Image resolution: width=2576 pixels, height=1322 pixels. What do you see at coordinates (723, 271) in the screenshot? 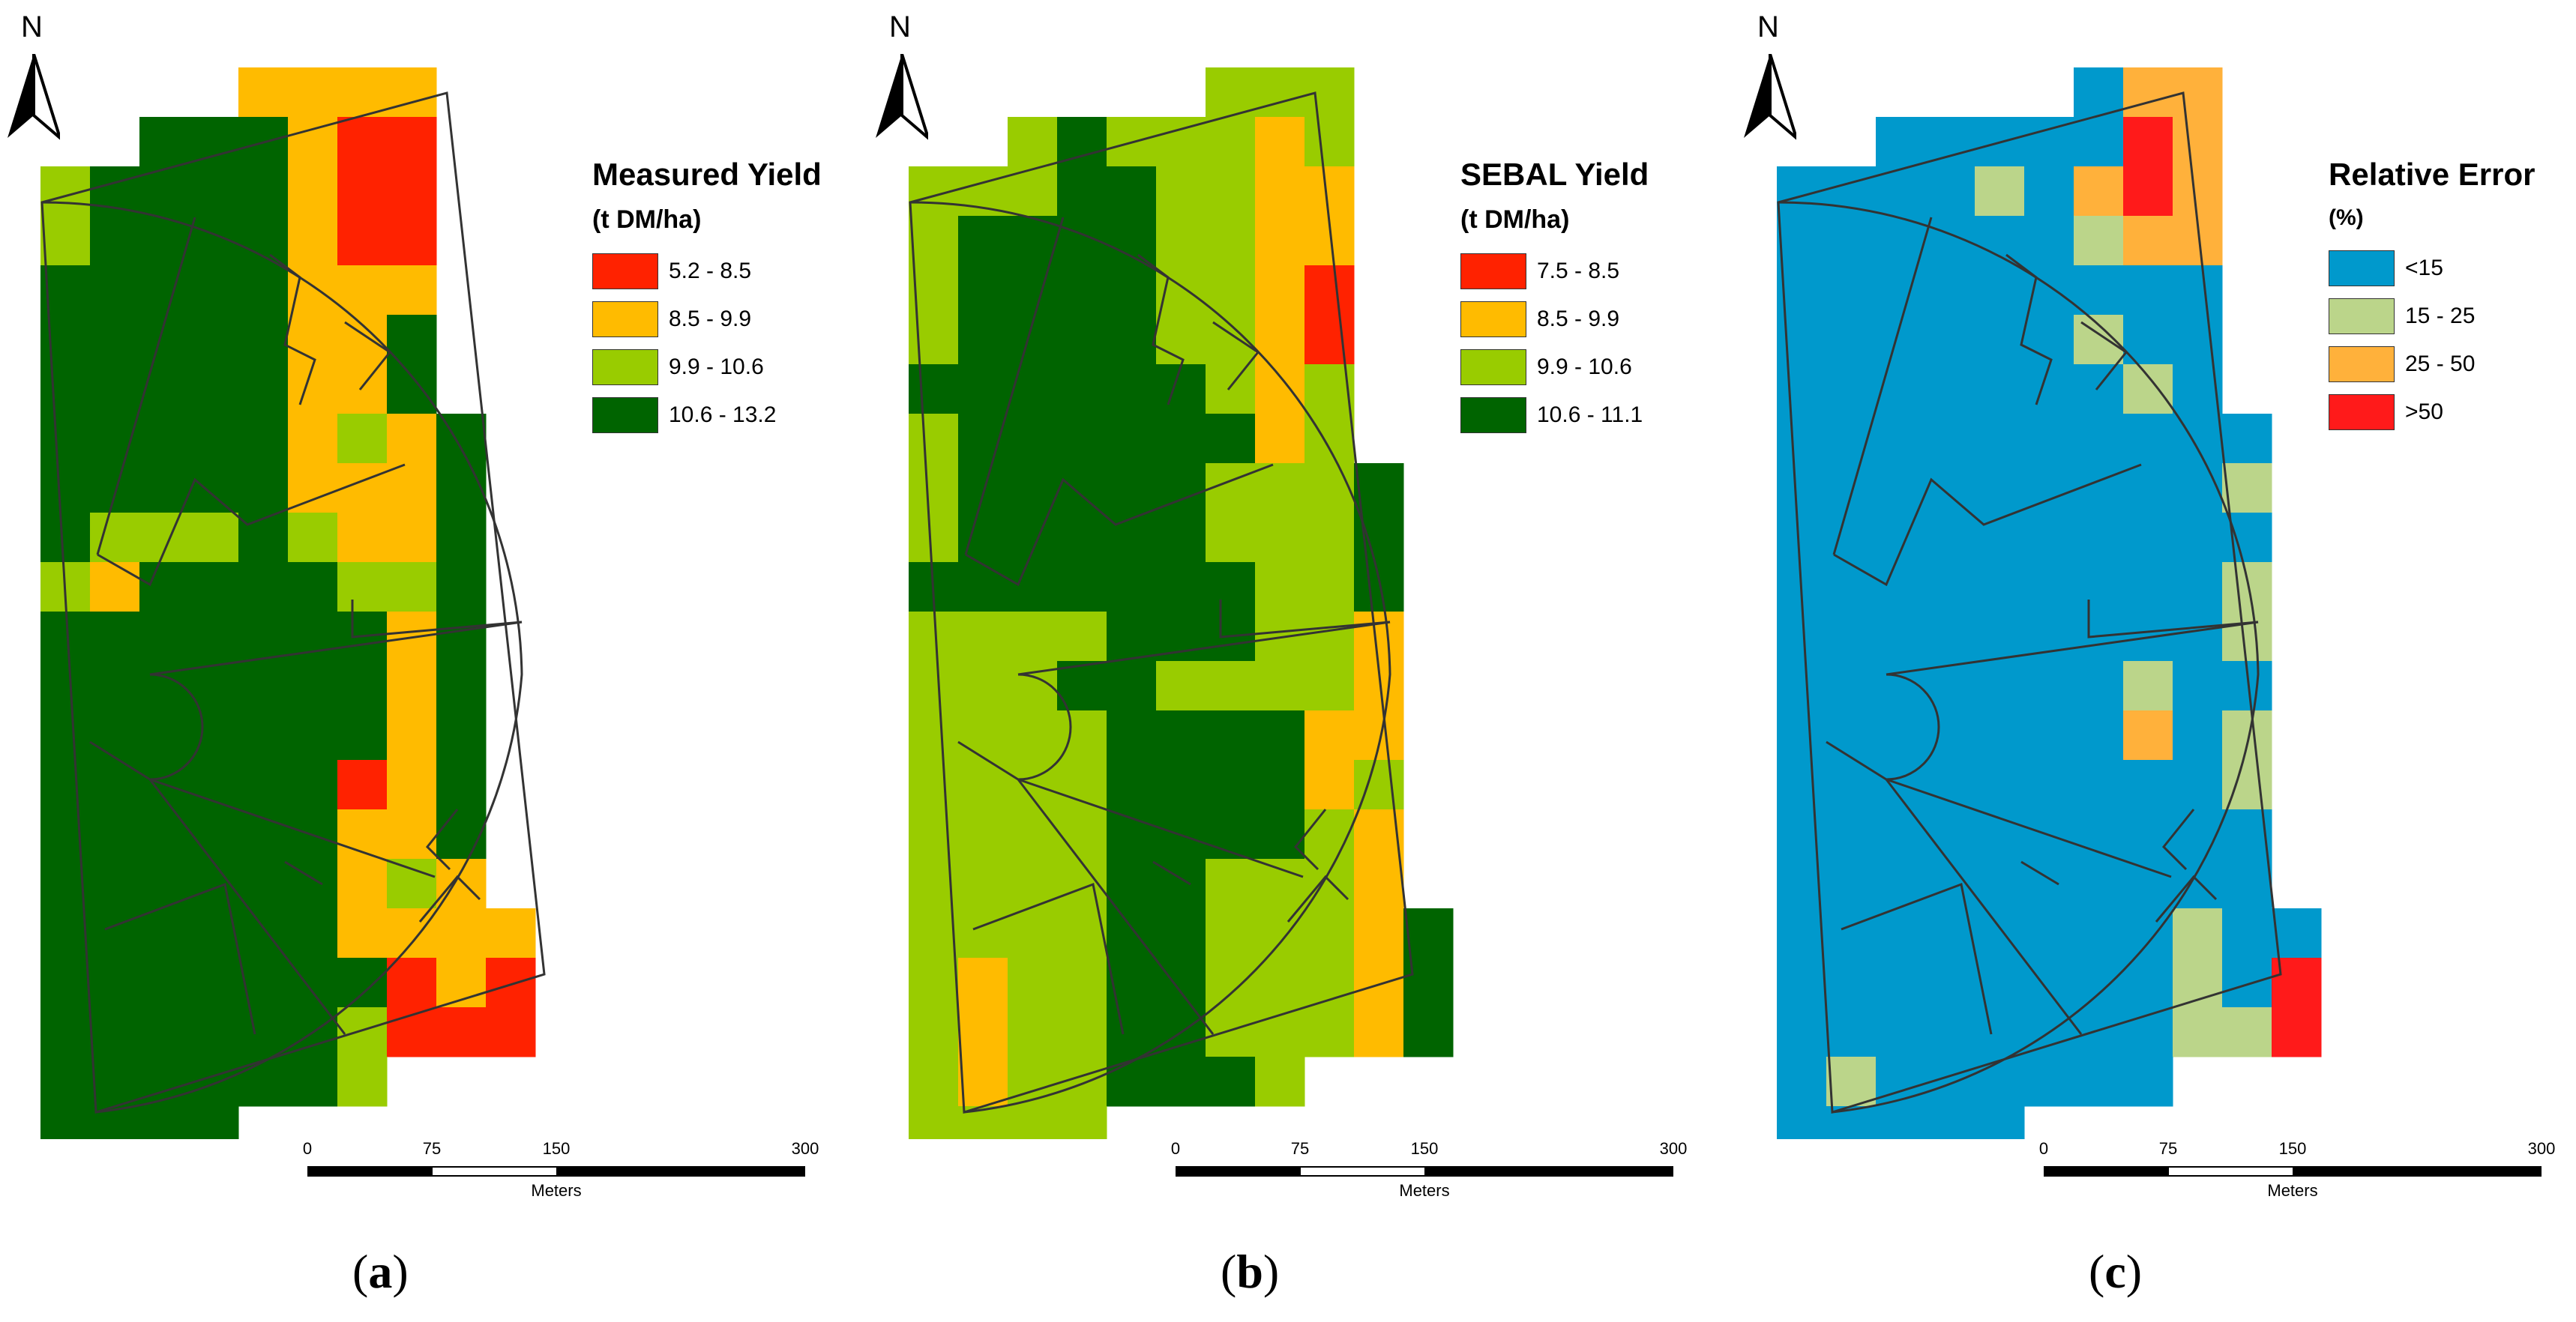
I see `legend-item: 5.2 - 8.5` at bounding box center [723, 271].